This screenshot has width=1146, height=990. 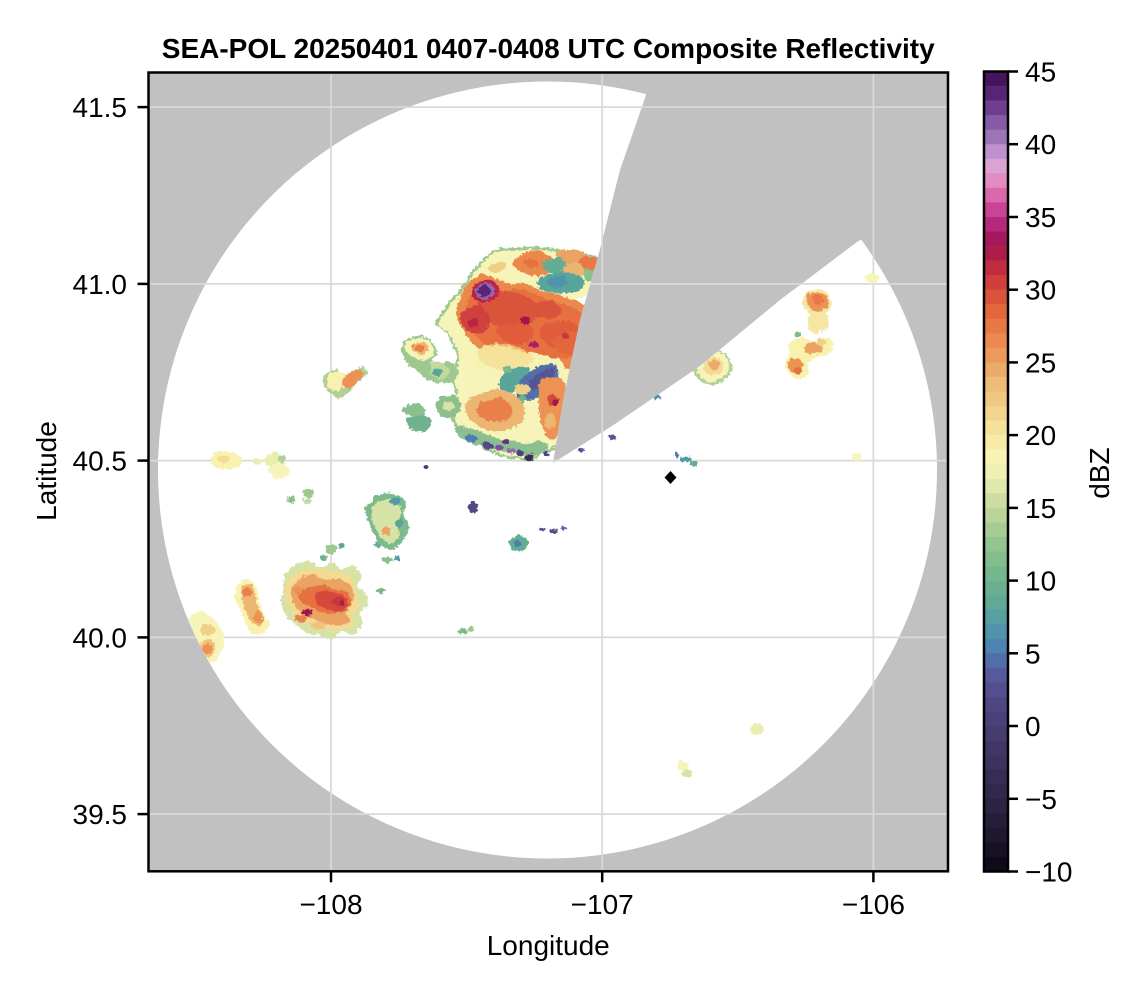 I want to click on svg-text: −107, so click(x=602, y=904).